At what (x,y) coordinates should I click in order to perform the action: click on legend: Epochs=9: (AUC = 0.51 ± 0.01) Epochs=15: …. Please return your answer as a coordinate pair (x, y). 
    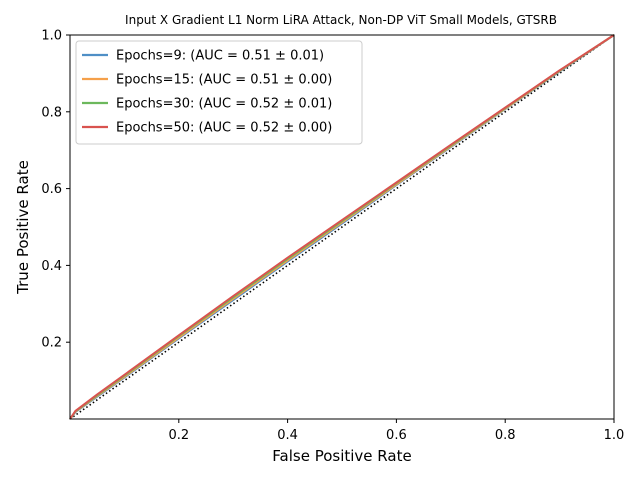
    Looking at the image, I should click on (219, 92).